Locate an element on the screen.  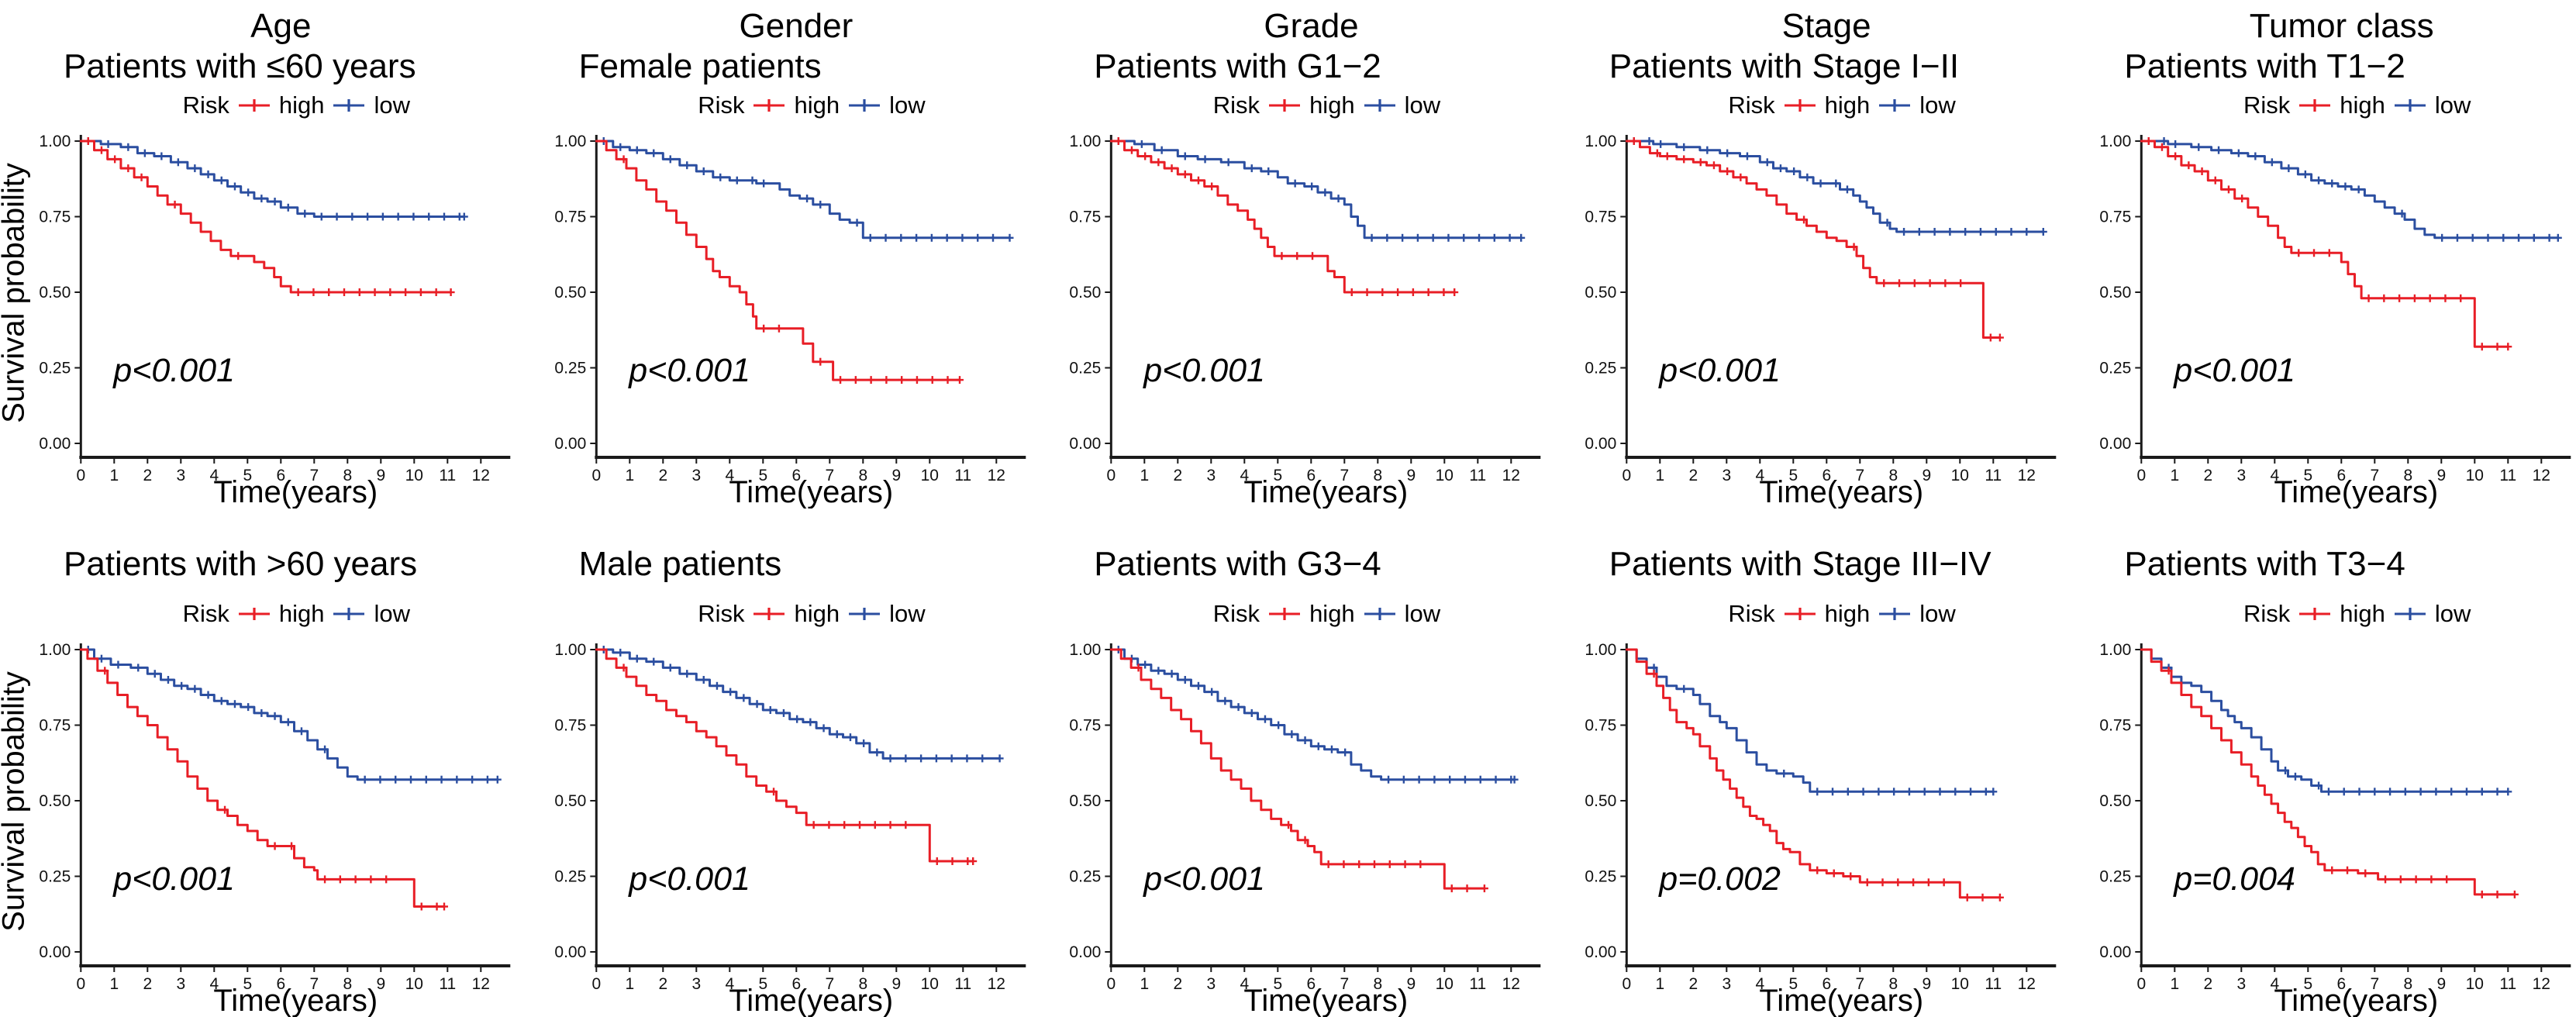
y-axis-label: Survival probability is located at coordinates (15, 802).